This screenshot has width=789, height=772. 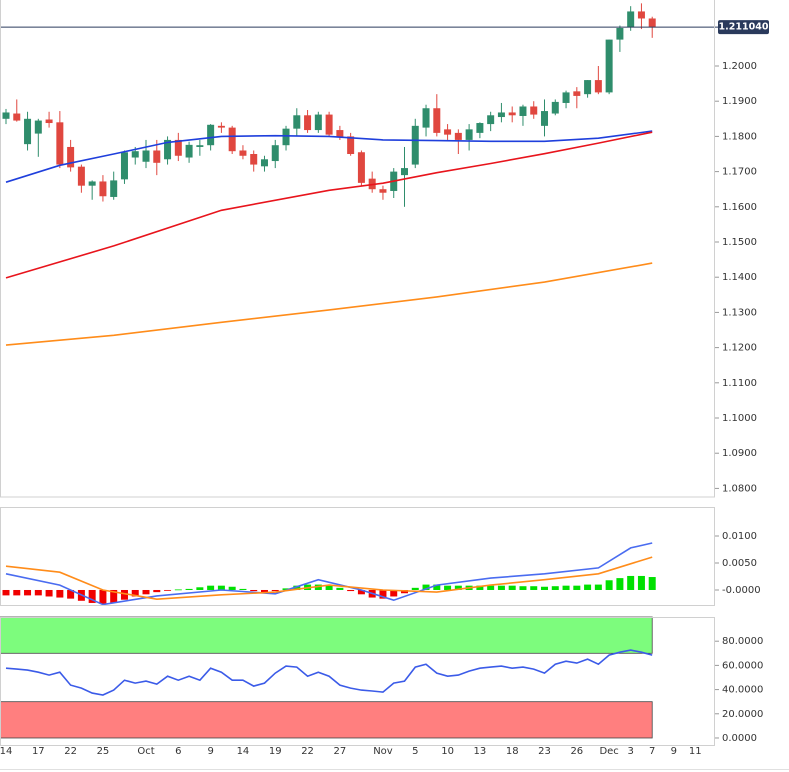 What do you see at coordinates (326, 635) in the screenshot?
I see `overbought-zone` at bounding box center [326, 635].